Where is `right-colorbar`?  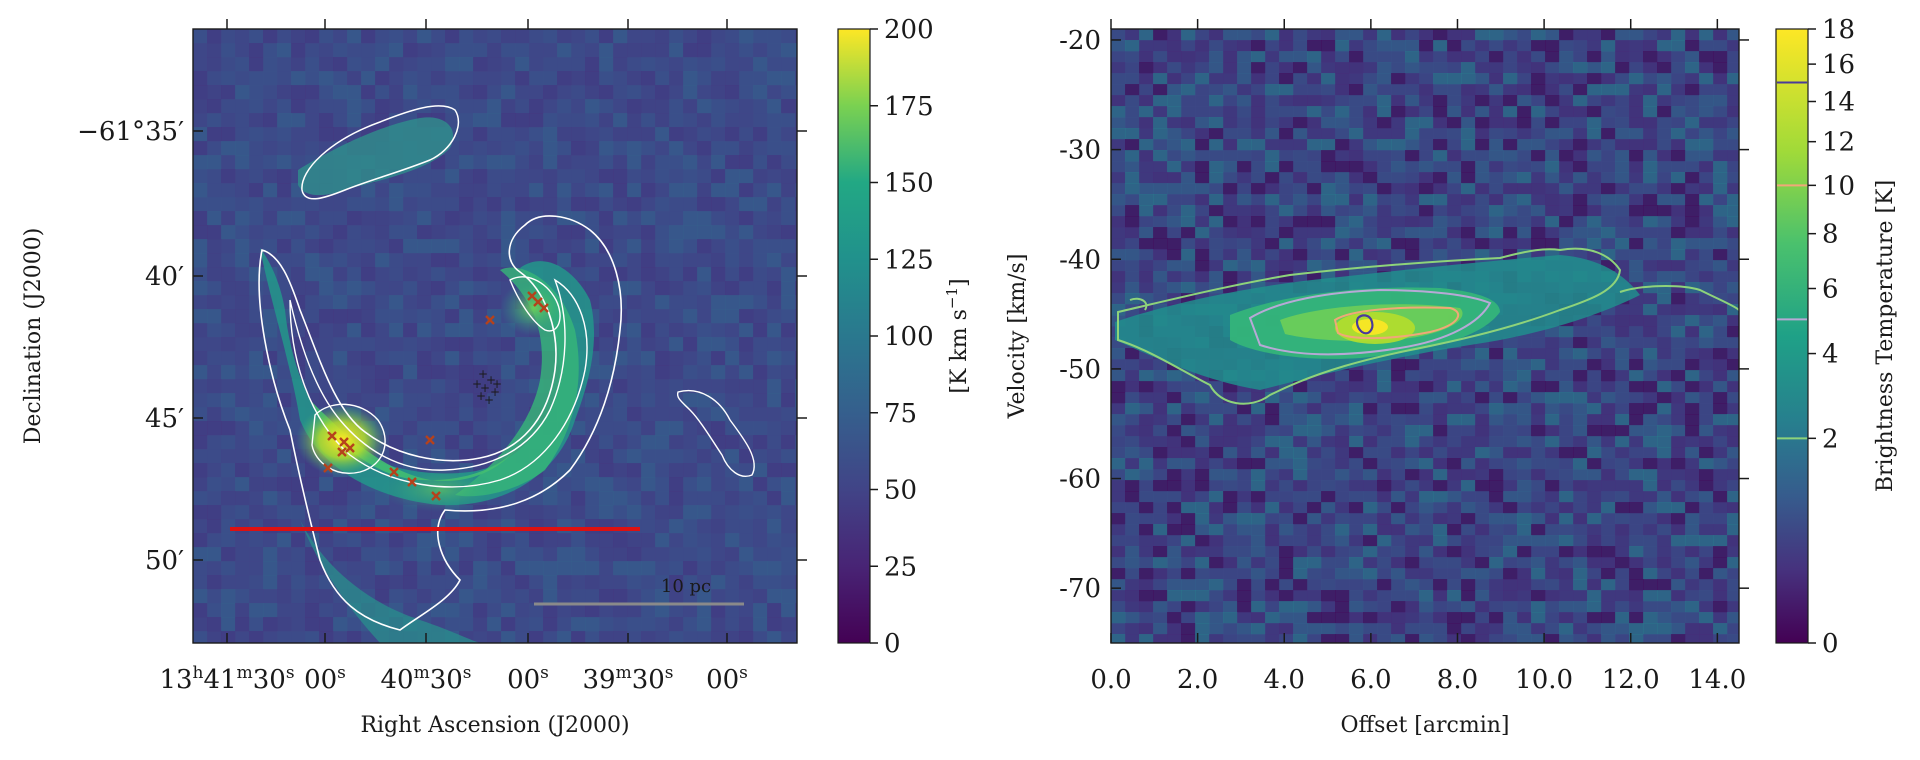
right-colorbar is located at coordinates (1792, 336).